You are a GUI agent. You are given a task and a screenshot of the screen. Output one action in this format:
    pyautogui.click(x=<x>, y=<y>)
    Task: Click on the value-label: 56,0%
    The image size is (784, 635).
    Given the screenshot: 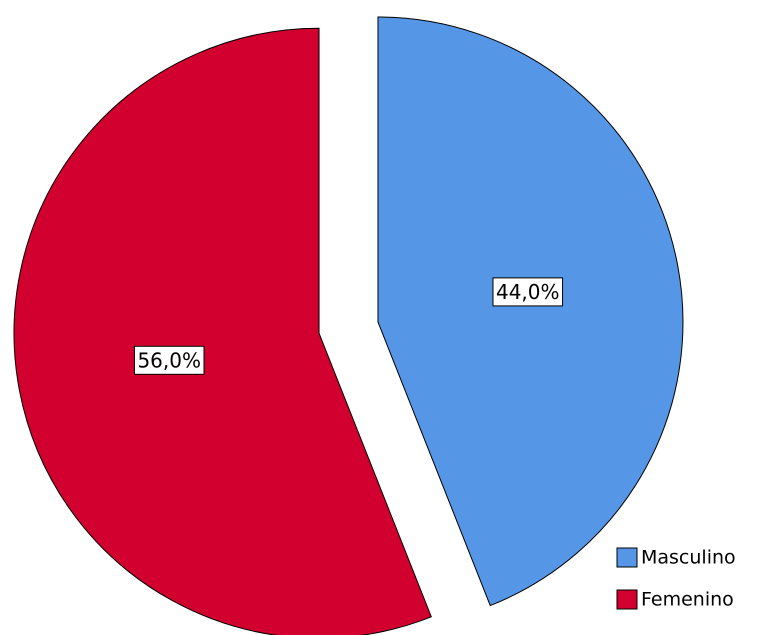 What is the action you would take?
    pyautogui.click(x=169, y=360)
    